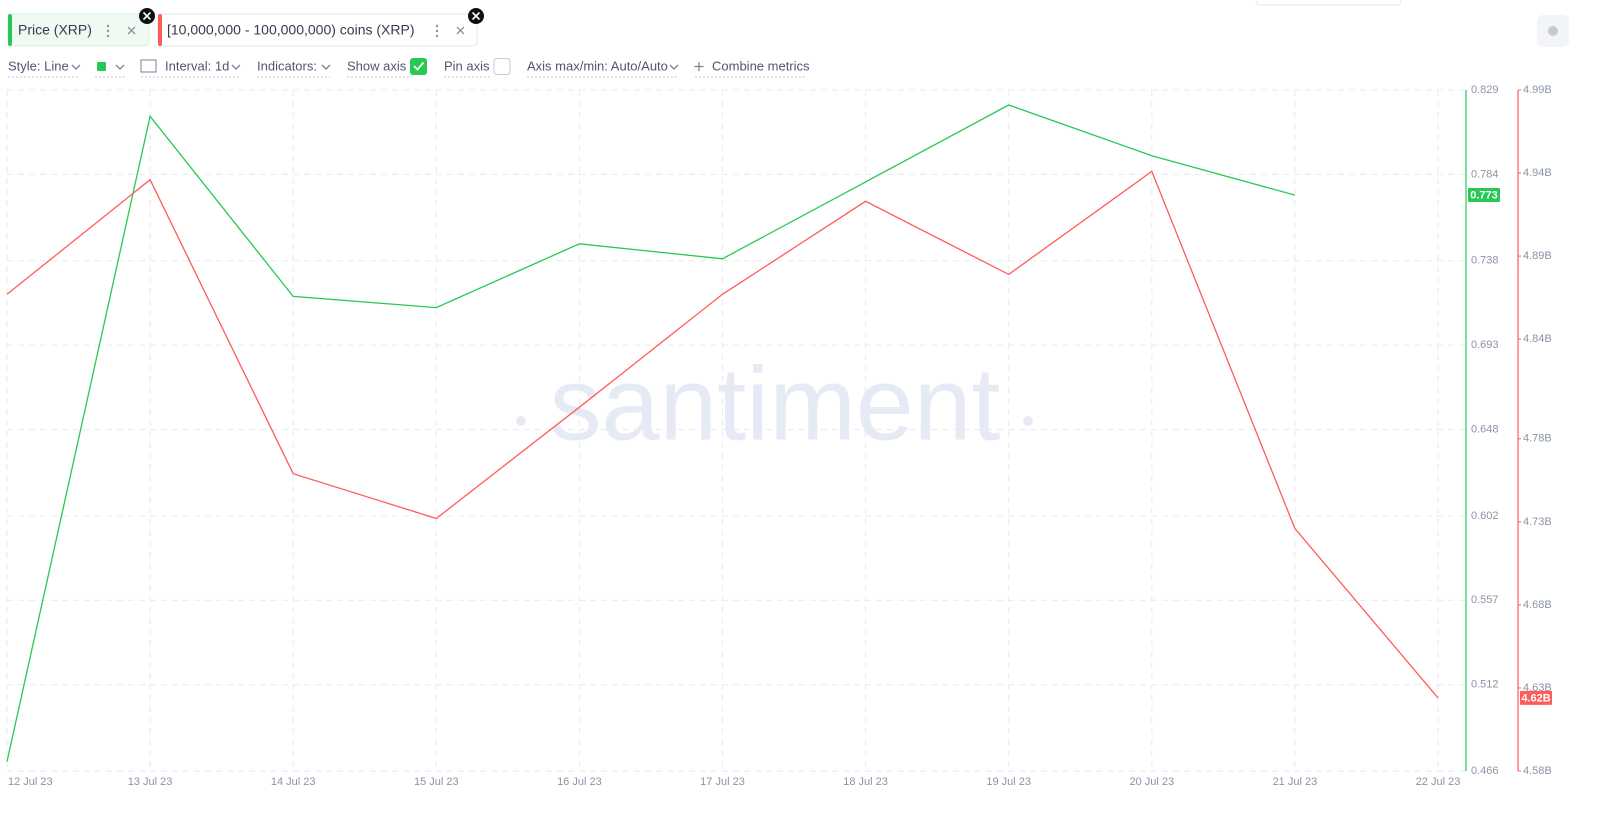  What do you see at coordinates (1485, 261) in the screenshot?
I see `y-tick-label: 0.738` at bounding box center [1485, 261].